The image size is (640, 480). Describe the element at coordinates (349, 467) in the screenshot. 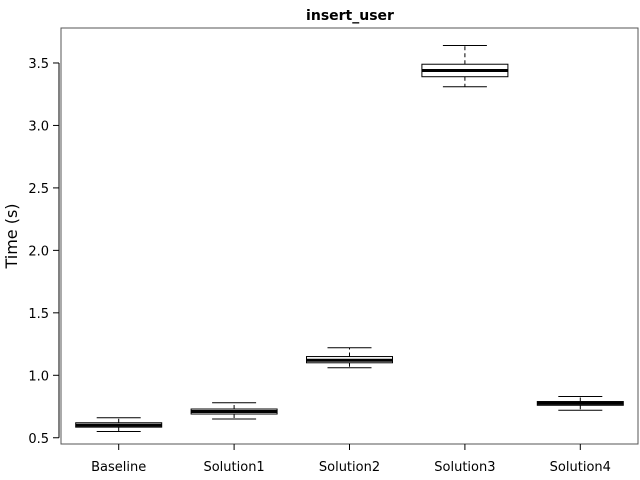

I see `x-tick-label: Solution2` at that location.